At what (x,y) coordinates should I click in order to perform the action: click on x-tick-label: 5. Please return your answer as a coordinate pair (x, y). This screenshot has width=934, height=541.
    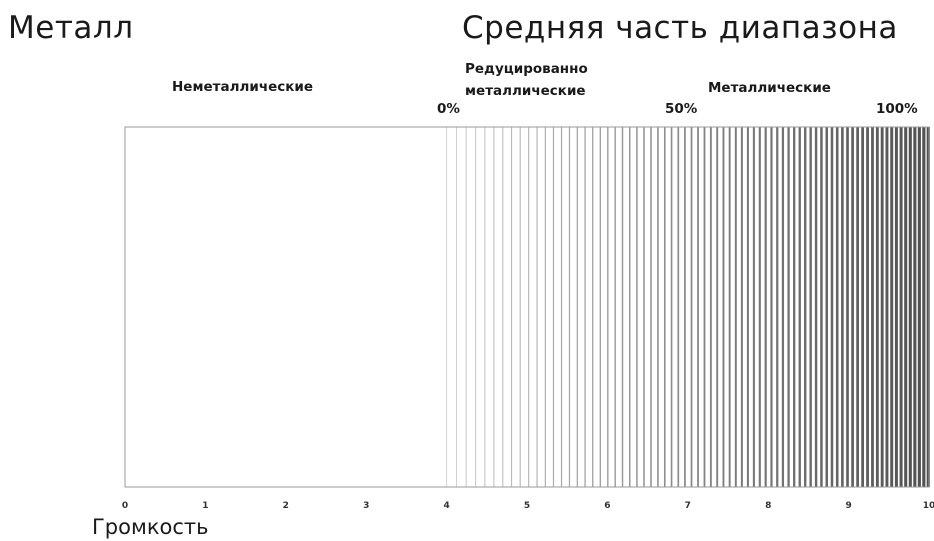
    Looking at the image, I should click on (527, 506).